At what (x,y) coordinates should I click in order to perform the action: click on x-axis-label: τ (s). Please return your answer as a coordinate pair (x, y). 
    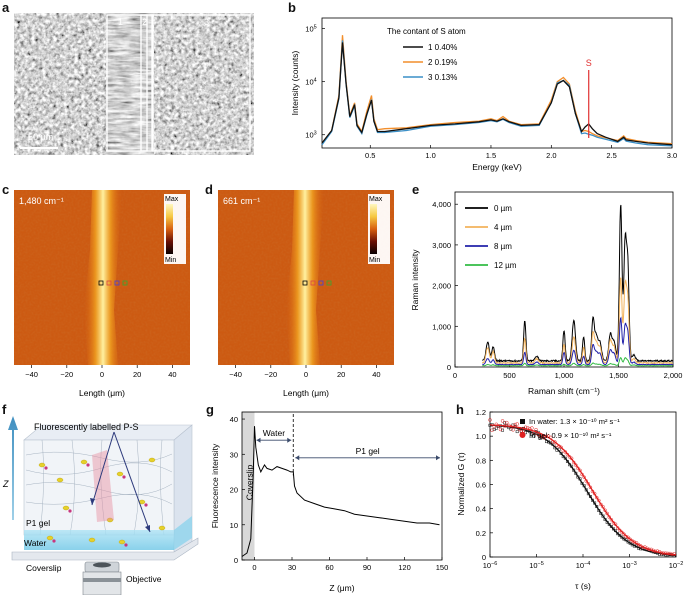
    Looking at the image, I should click on (583, 586).